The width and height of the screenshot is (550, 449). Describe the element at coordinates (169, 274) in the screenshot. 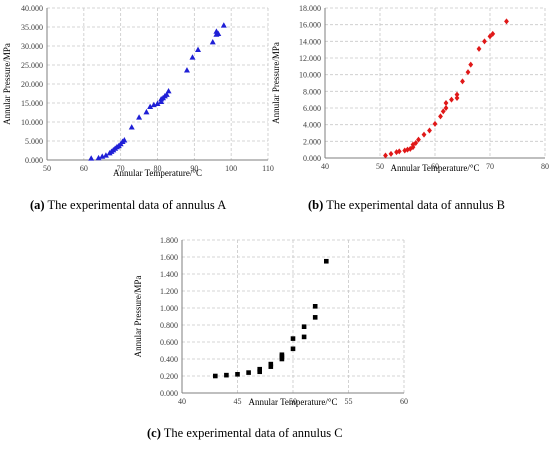

I see `y-tick-label: 1.400` at that location.